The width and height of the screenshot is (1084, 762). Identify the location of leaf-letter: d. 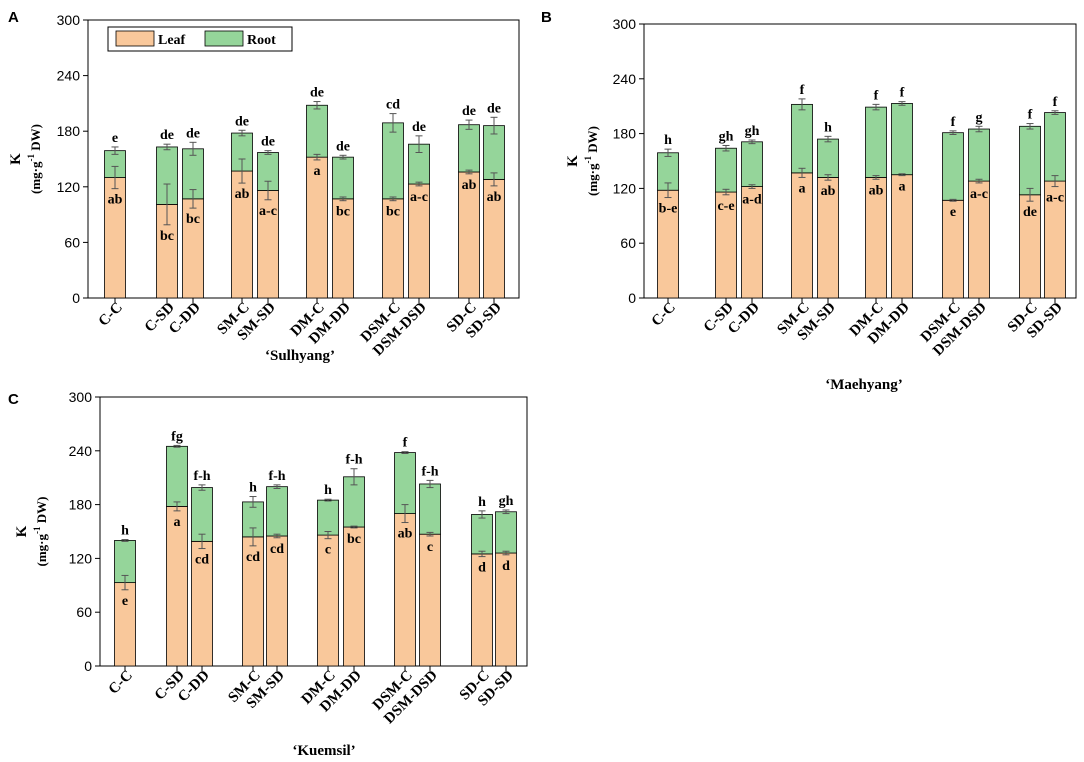
(482, 568).